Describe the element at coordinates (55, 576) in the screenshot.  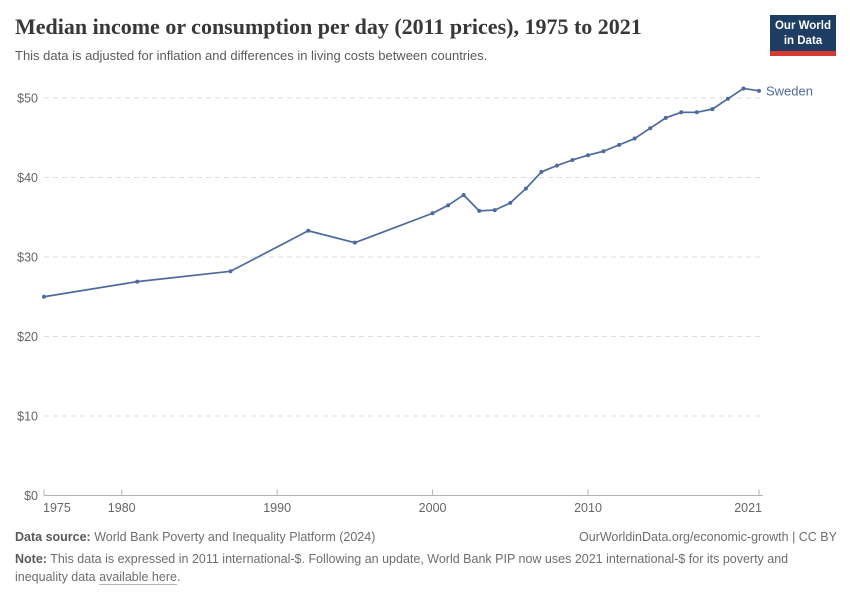
I see `note-text-line2: inequality data` at that location.